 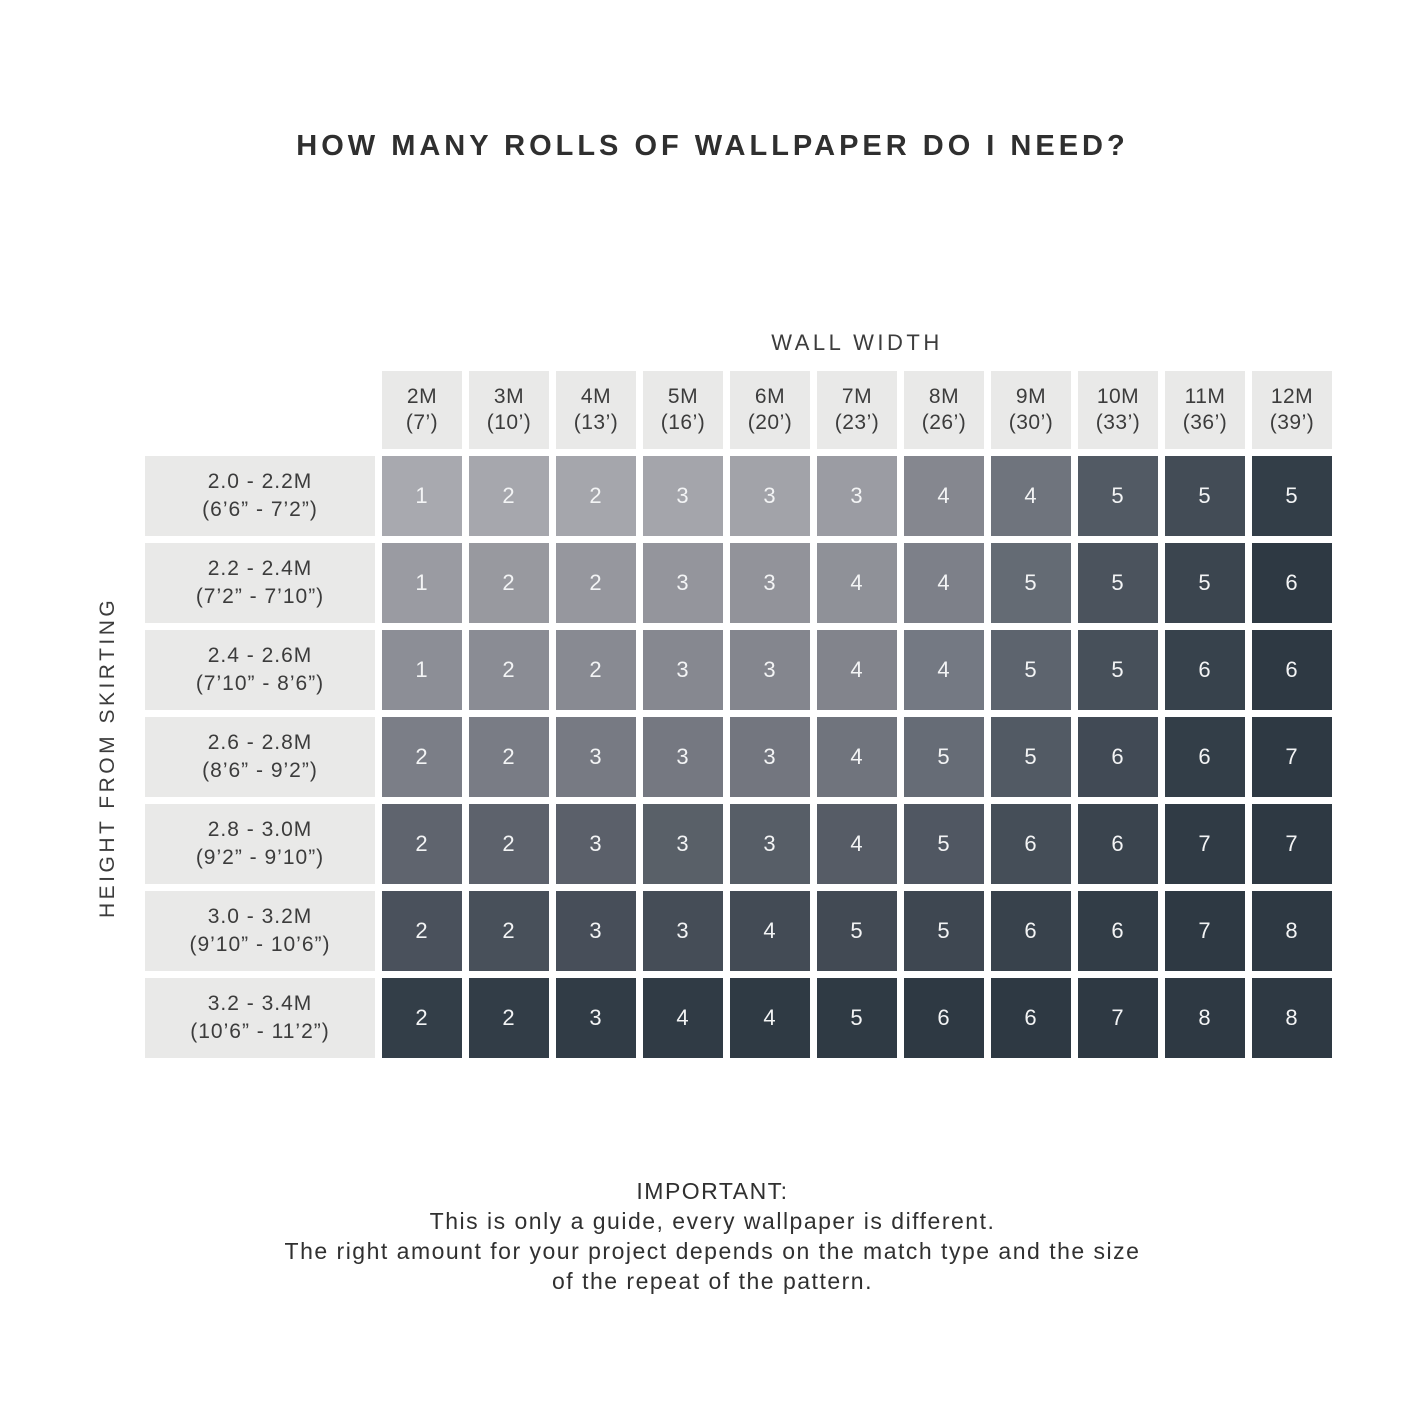 I want to click on col-header-2m: 2M (7’), so click(x=422, y=410).